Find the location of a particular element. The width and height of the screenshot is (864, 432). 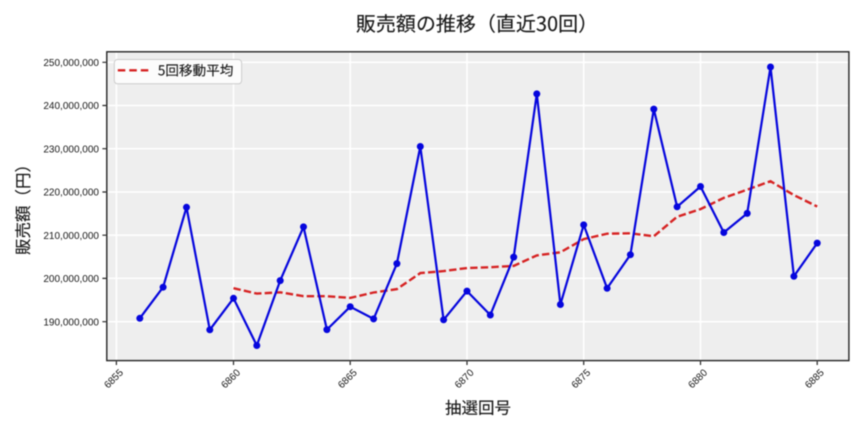

svg-text: 220,000,000 is located at coordinates (71, 193).